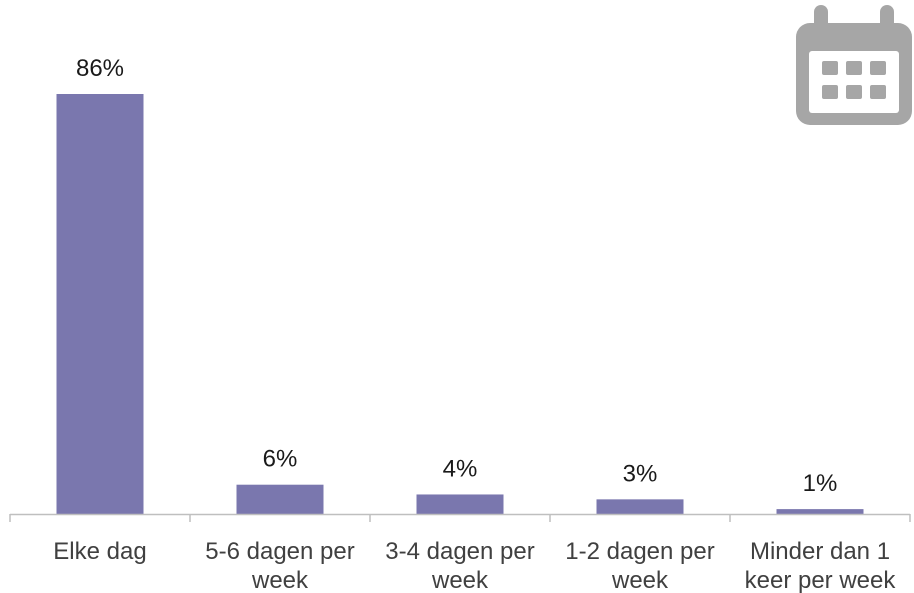  Describe the element at coordinates (99, 551) in the screenshot. I see `category-label-0: Elke dag` at that location.